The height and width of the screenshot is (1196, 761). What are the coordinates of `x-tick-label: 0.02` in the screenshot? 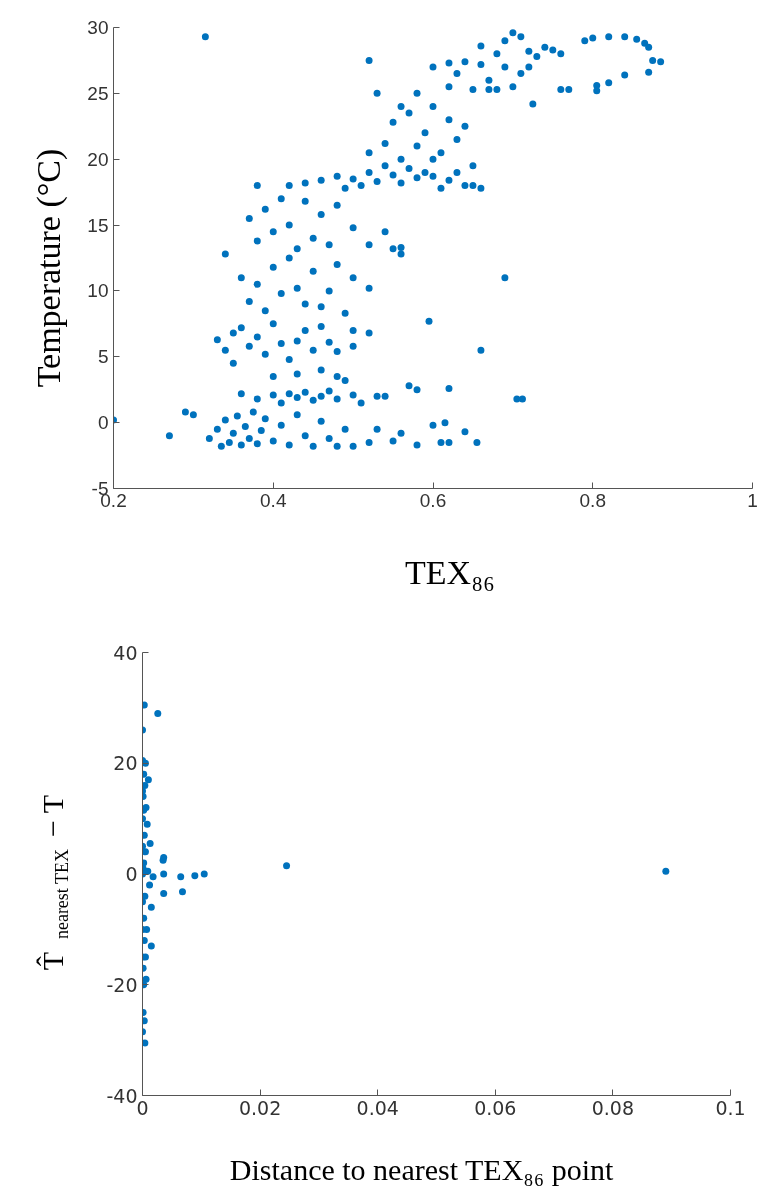 It's located at (260, 1107).